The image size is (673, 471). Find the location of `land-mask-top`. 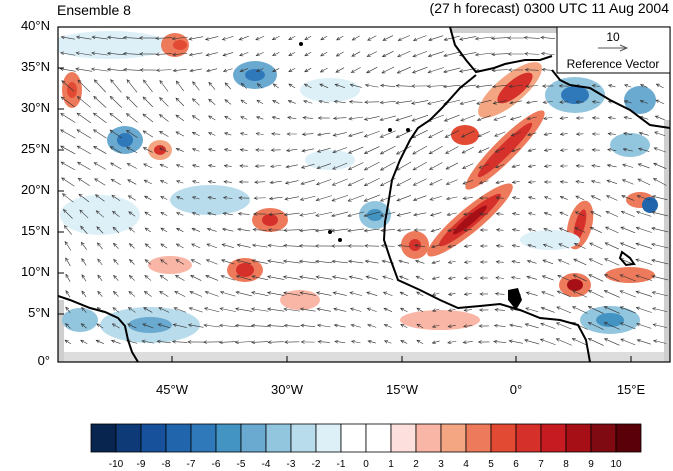

land-mask-top is located at coordinates (503, 30).